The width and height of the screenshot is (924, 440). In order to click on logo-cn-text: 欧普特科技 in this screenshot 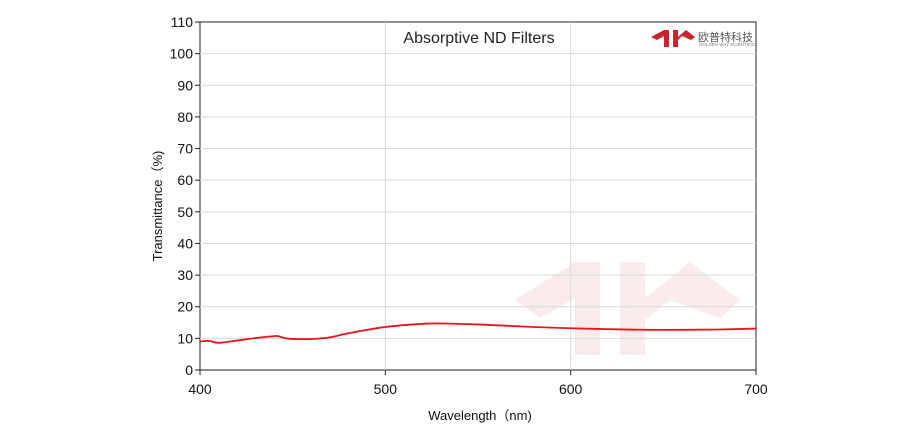, I will do `click(725, 37)`.